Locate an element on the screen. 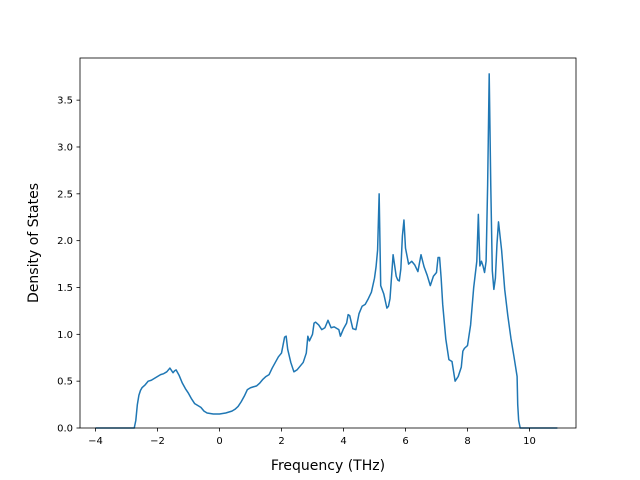 The height and width of the screenshot is (480, 640). x-tick-label: −4 is located at coordinates (95, 441).